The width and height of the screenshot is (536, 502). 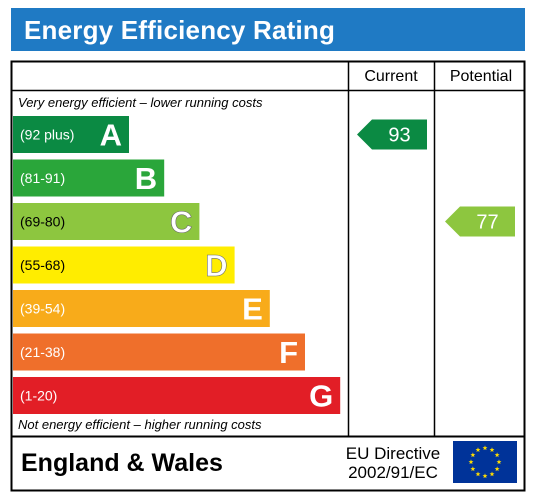 What do you see at coordinates (111, 135) in the screenshot?
I see `band-a-letter: A` at bounding box center [111, 135].